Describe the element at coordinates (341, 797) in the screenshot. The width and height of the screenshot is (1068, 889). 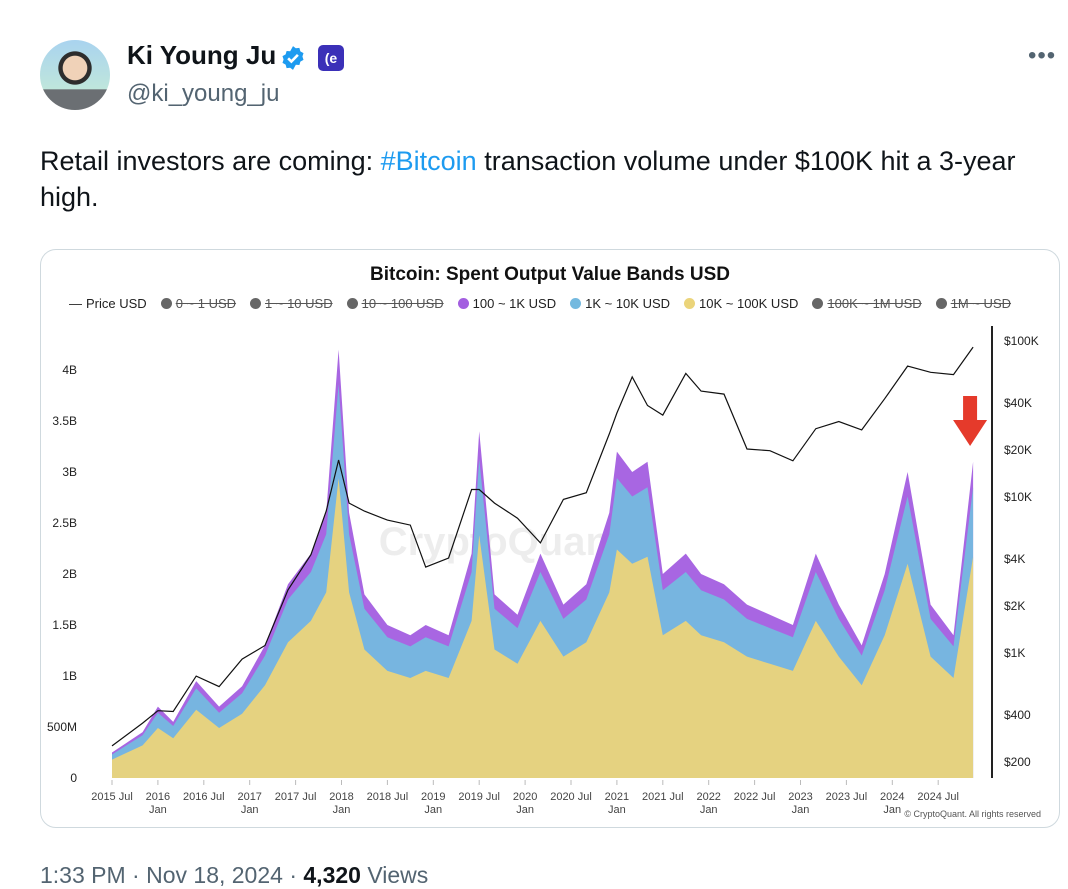
I see `x-tick-label: 2018` at that location.